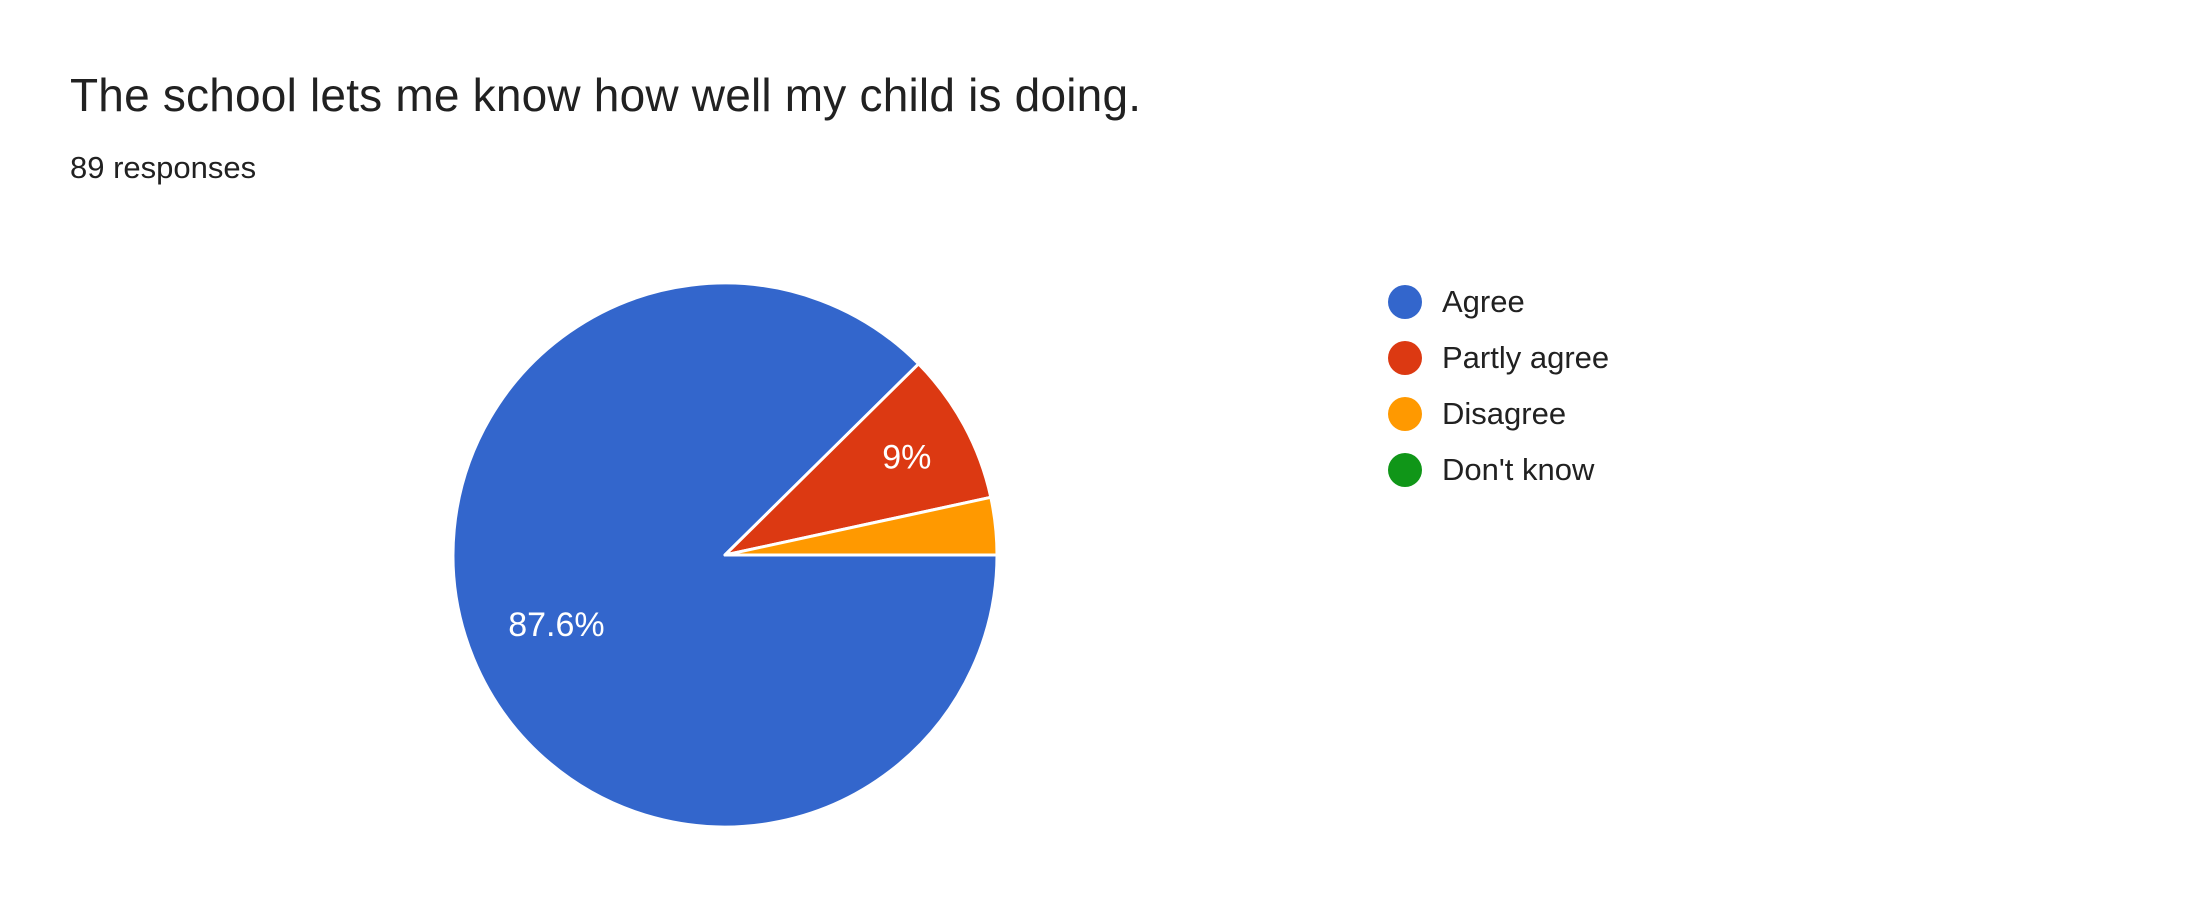  I want to click on legend-label: Partly agree, so click(1526, 357).